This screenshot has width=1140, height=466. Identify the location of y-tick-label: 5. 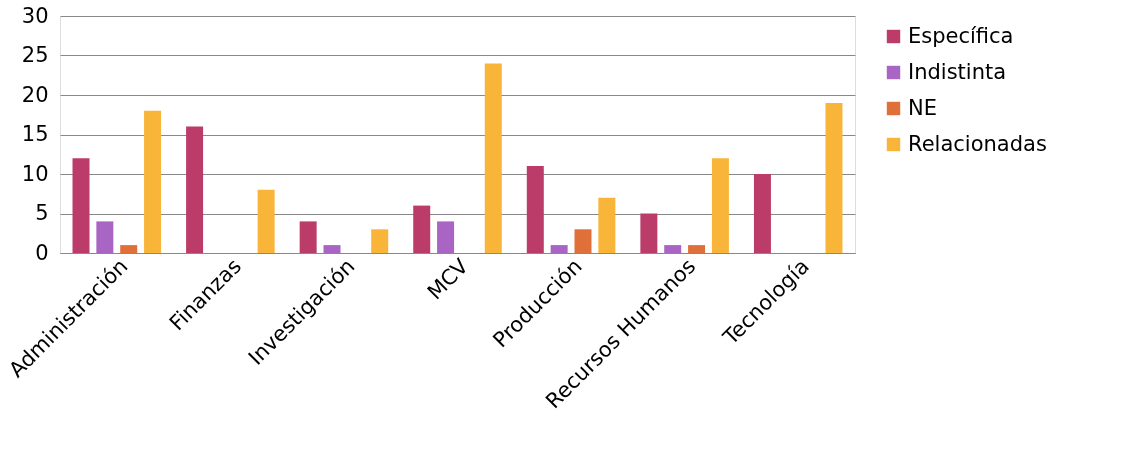
(42, 213).